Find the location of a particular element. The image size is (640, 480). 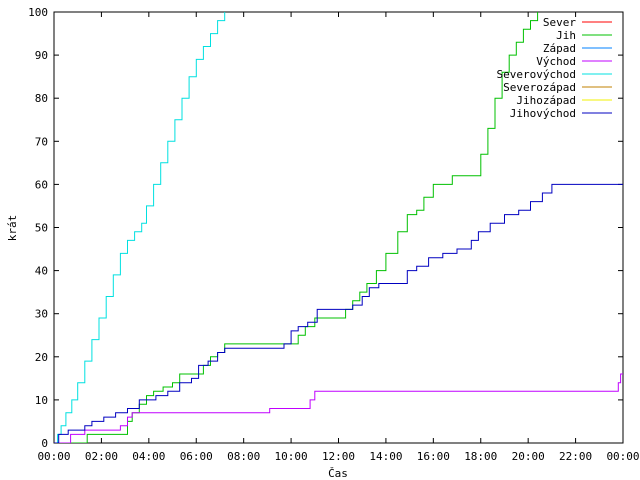

x-tick-label: 04:00 is located at coordinates (148, 456).